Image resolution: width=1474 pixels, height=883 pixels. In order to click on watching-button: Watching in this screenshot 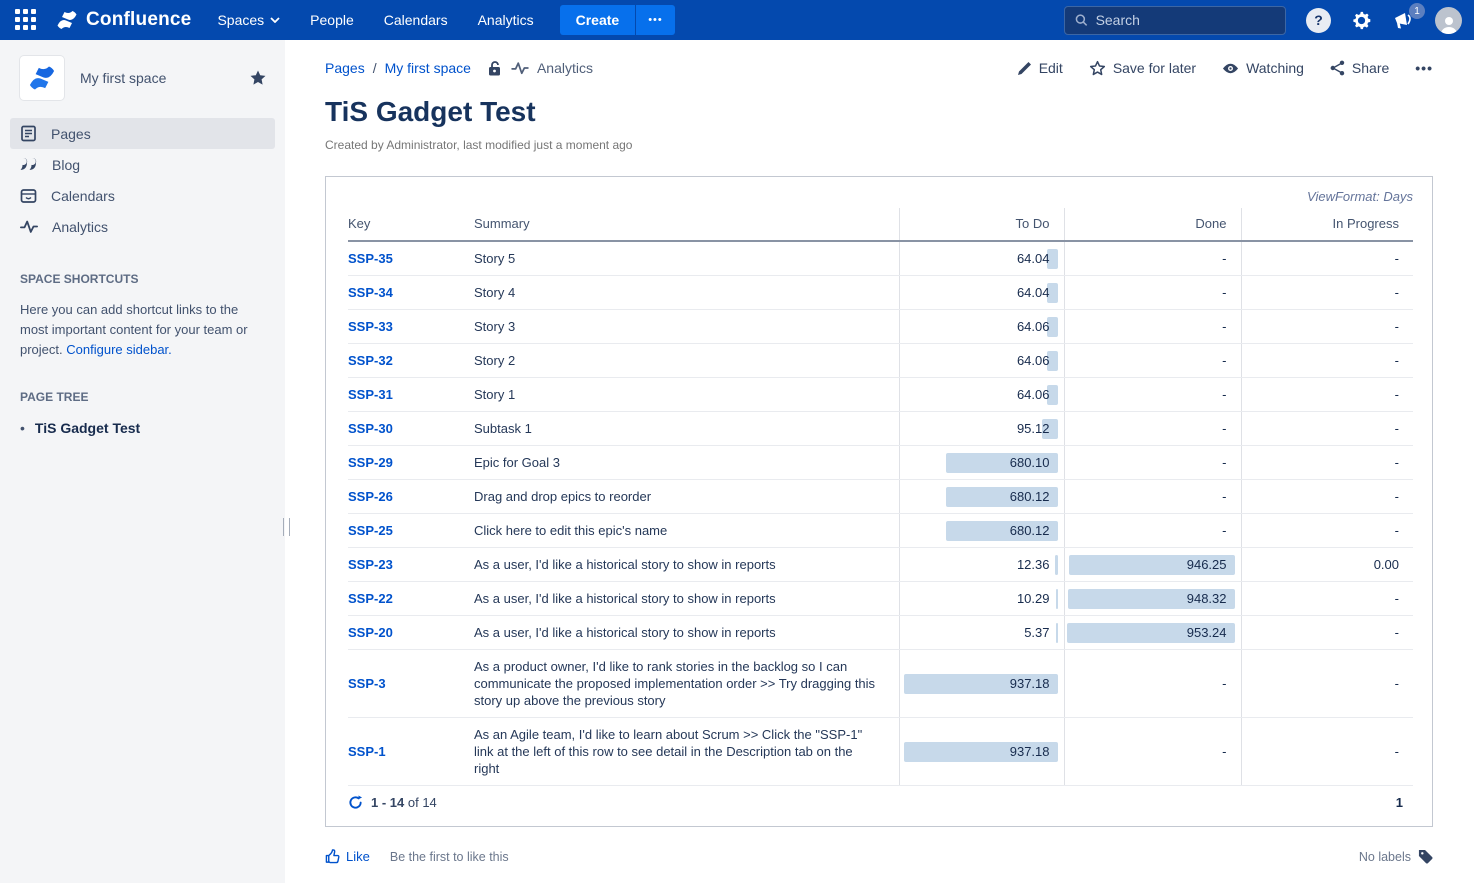, I will do `click(1263, 68)`.